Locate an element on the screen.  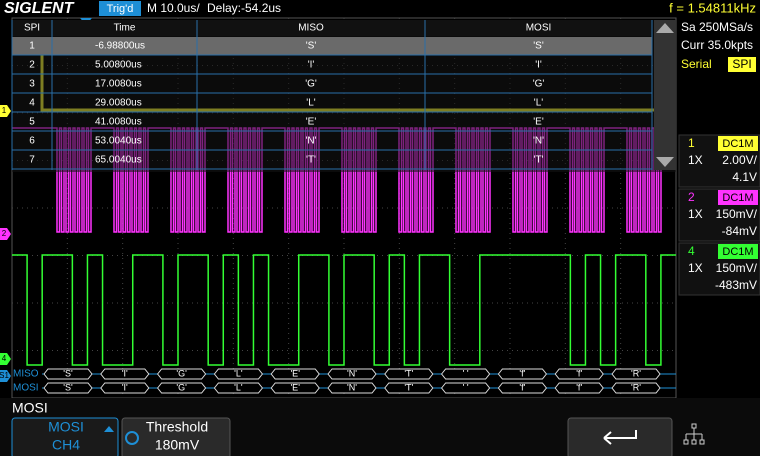
offset: 4.1V is located at coordinates (744, 177).